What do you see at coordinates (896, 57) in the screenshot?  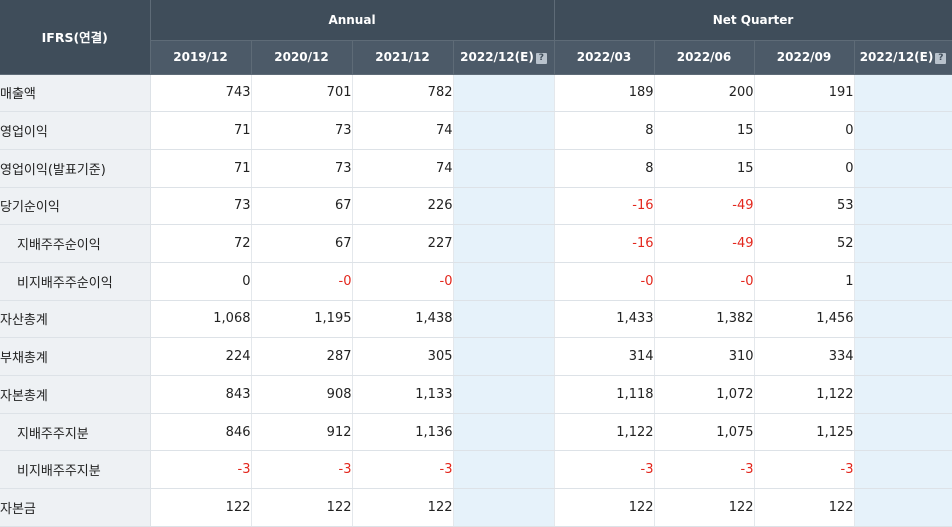 I see `header-period-label: 2022/12(E)` at bounding box center [896, 57].